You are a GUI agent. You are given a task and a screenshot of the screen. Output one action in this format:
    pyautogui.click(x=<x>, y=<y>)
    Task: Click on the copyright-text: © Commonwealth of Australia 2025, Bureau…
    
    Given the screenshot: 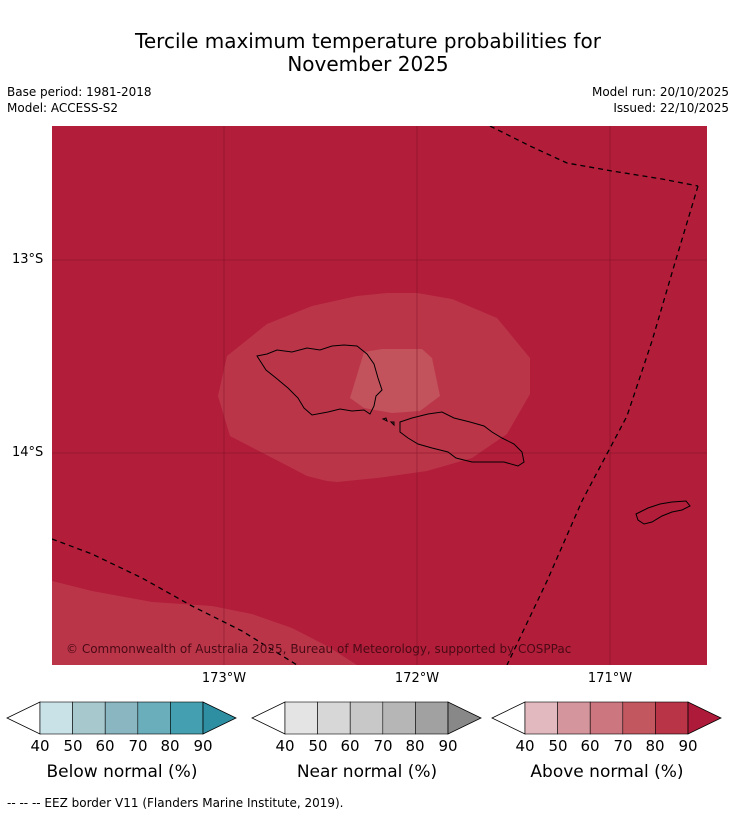 What is the action you would take?
    pyautogui.click(x=318, y=649)
    